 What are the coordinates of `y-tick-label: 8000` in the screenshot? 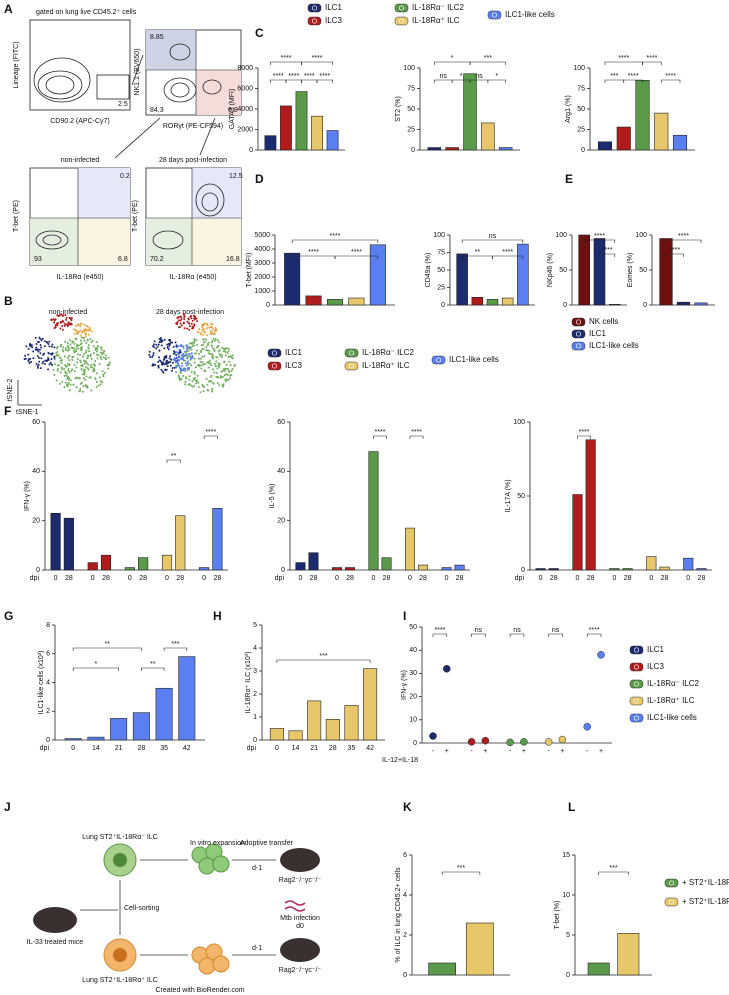 It's located at (245, 68).